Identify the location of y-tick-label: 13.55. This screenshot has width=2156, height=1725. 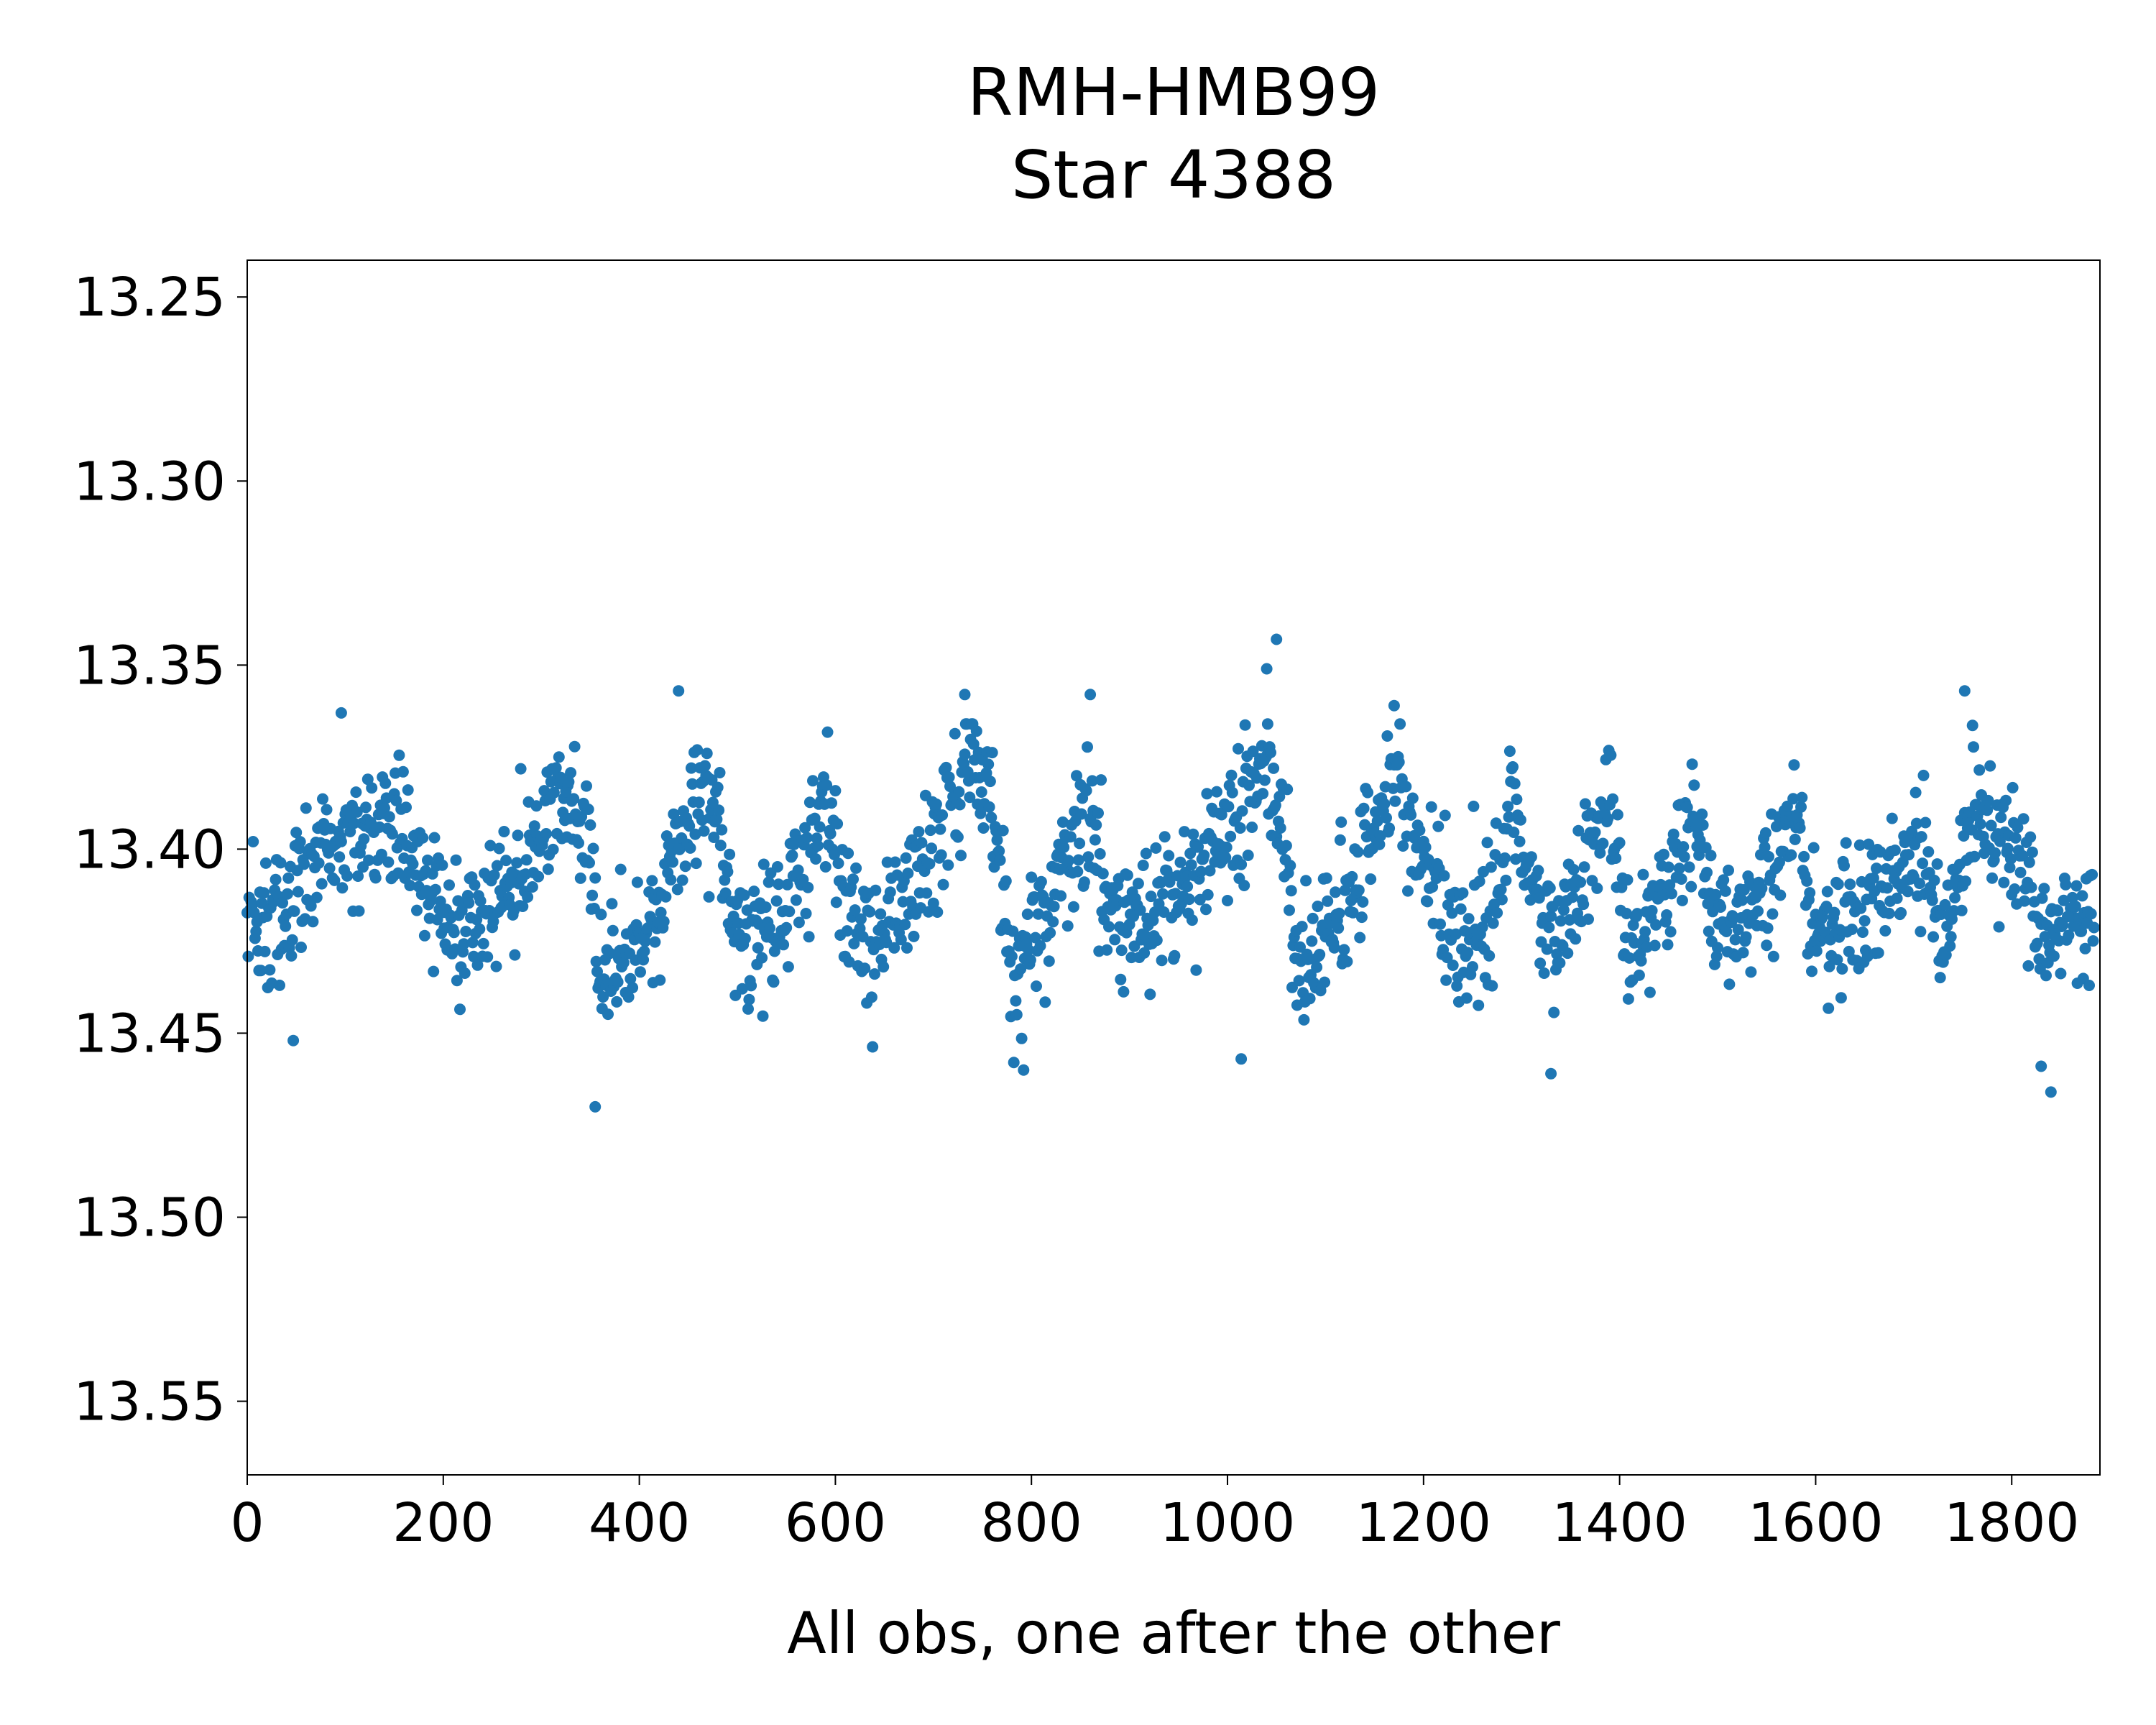
(149, 1402).